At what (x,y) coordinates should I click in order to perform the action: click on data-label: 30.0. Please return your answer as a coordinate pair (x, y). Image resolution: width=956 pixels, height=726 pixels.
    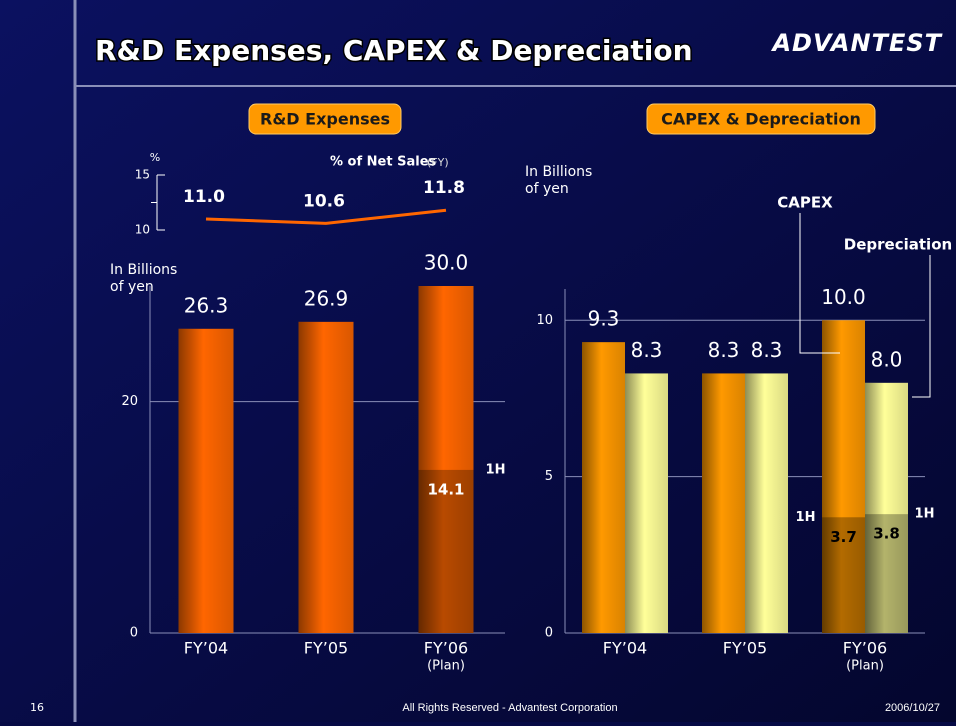
    Looking at the image, I should click on (446, 263).